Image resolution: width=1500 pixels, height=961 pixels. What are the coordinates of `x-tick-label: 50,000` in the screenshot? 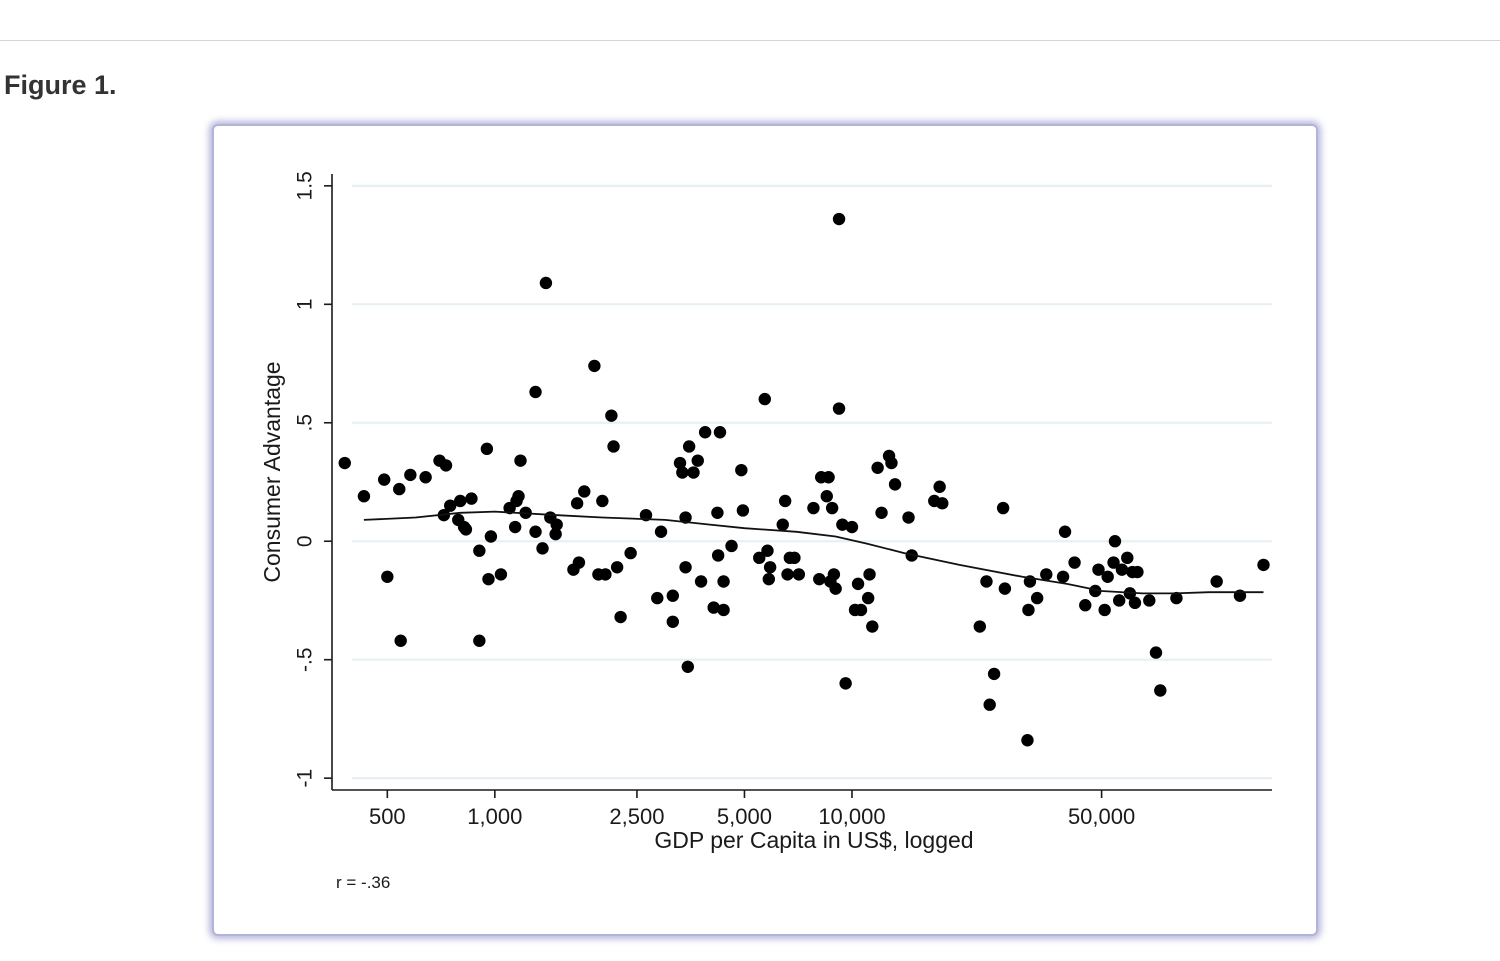 It's located at (1101, 816).